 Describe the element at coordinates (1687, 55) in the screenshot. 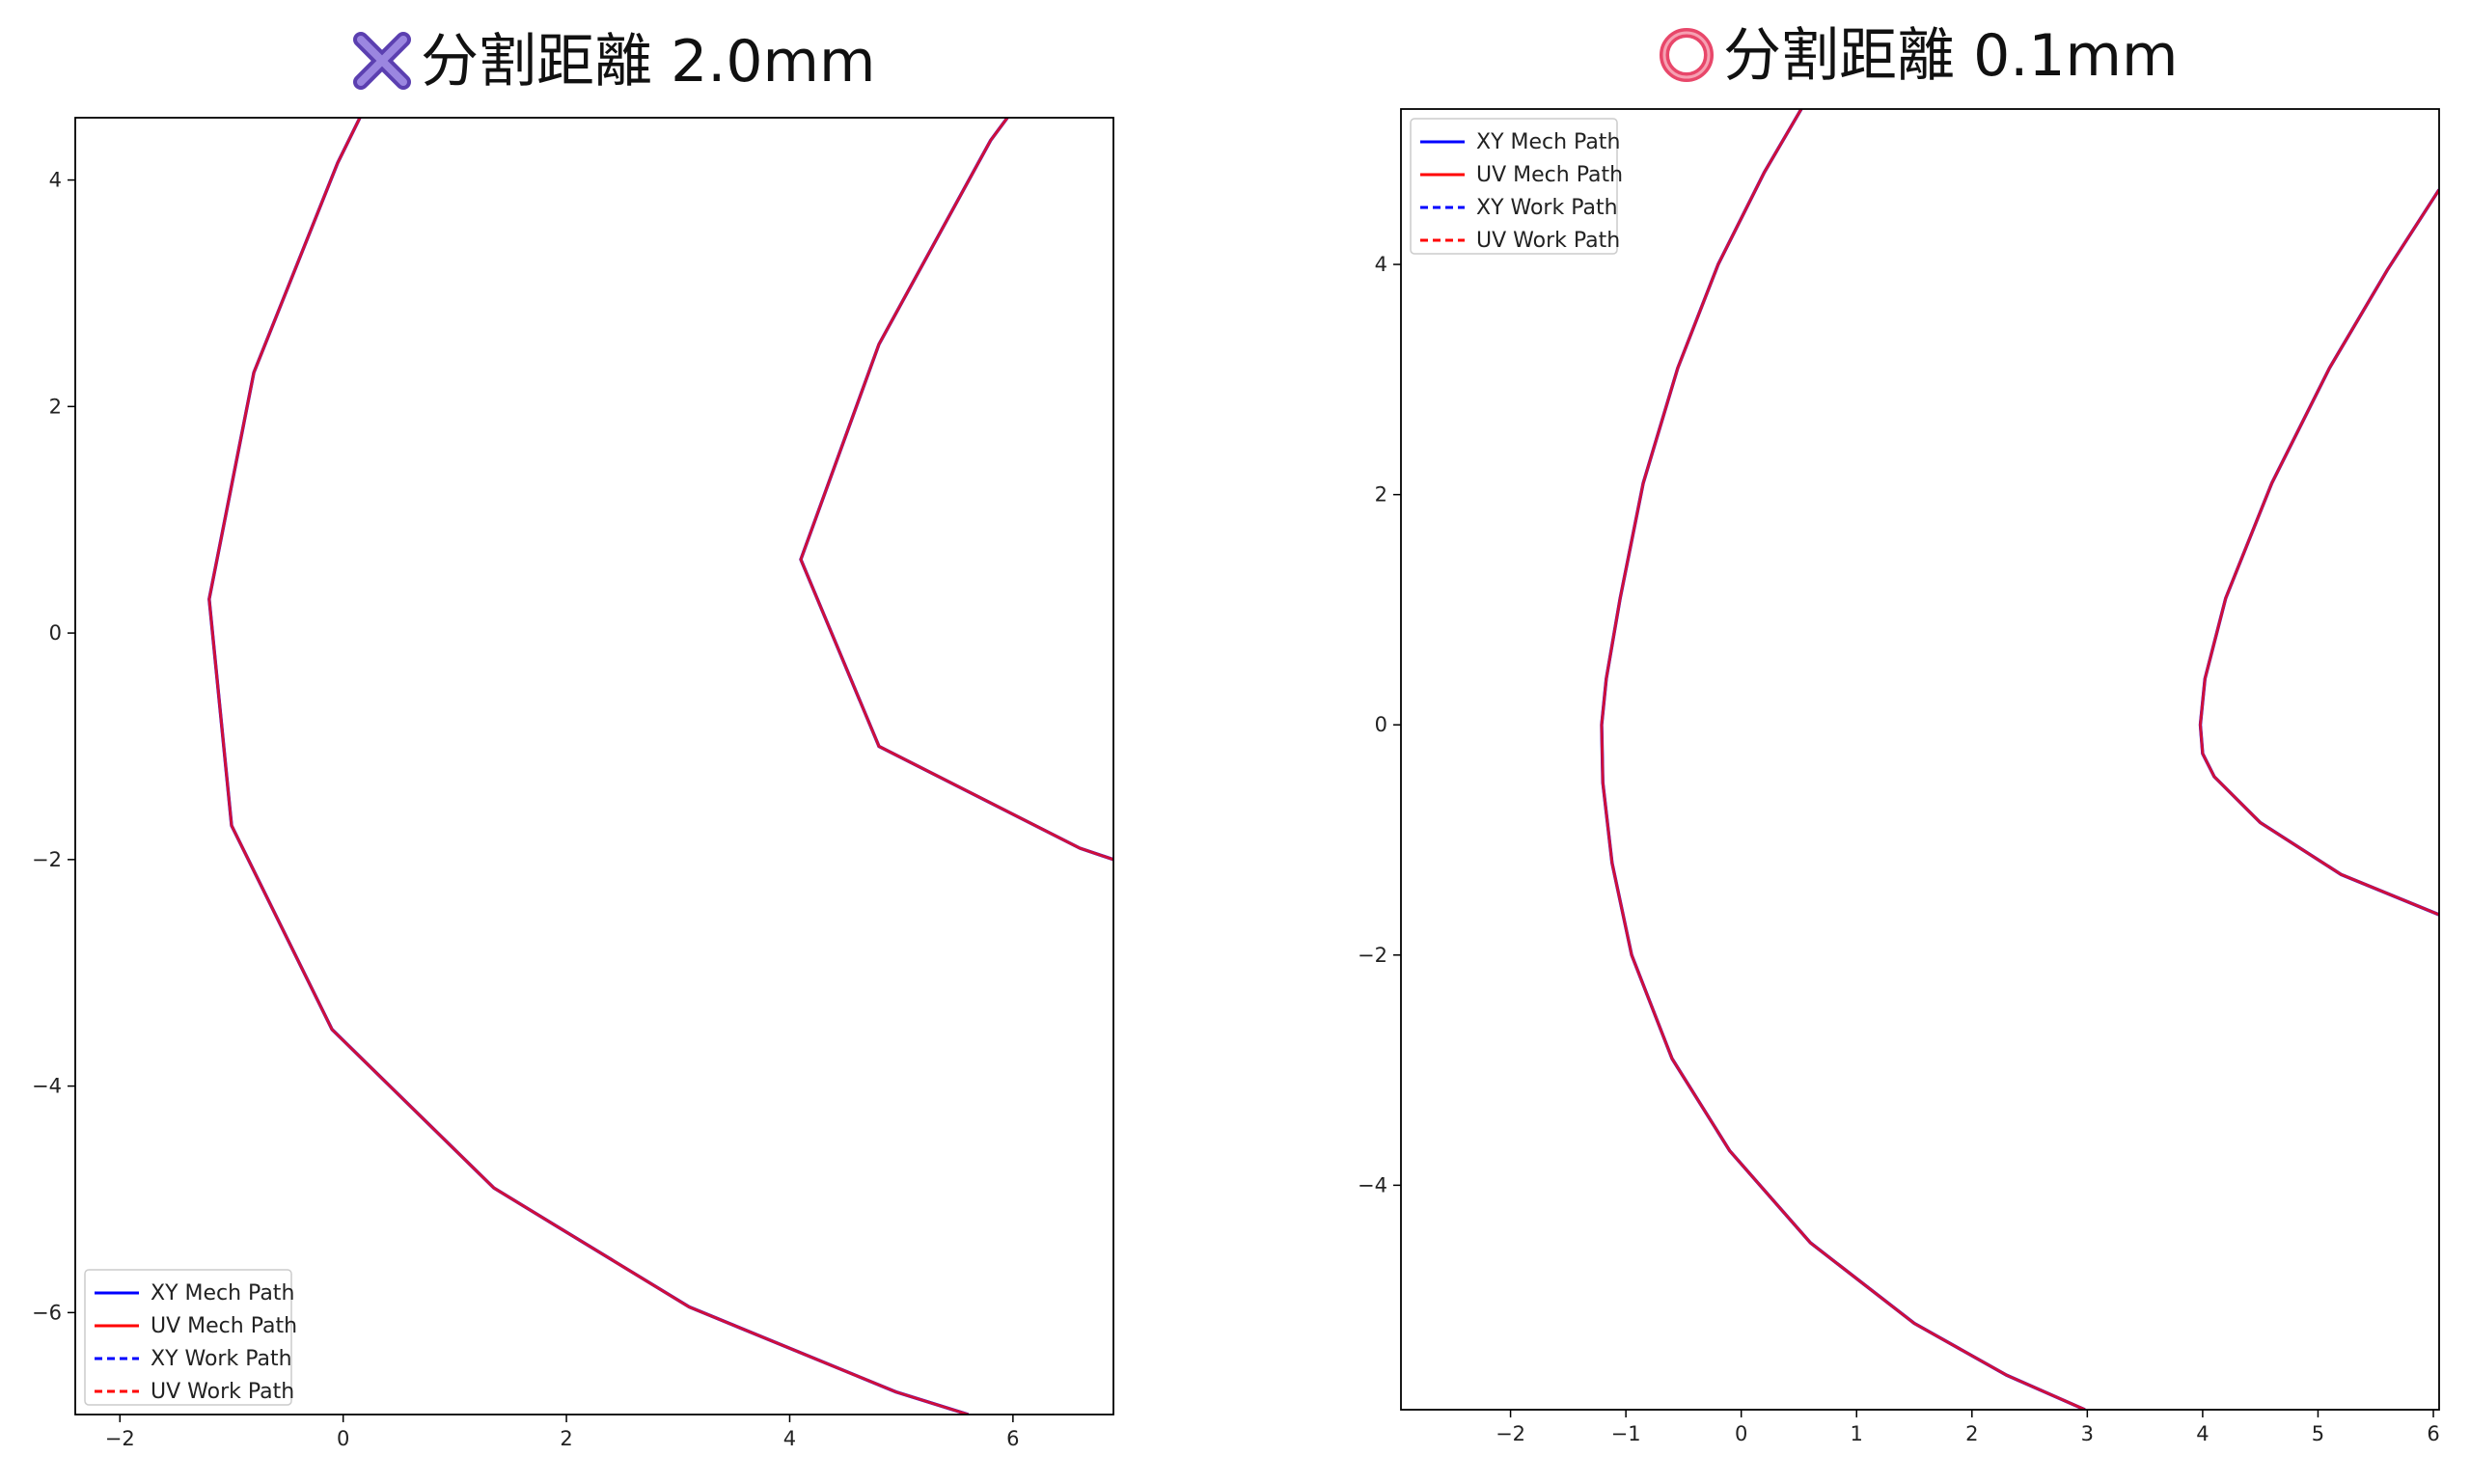

I see `circle-mark-icon` at that location.